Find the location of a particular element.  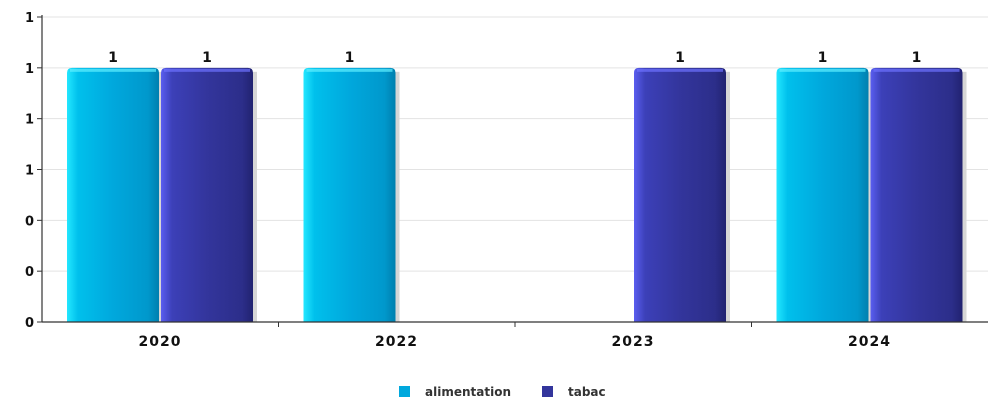

bar-alimentation-2024 is located at coordinates (822, 194).